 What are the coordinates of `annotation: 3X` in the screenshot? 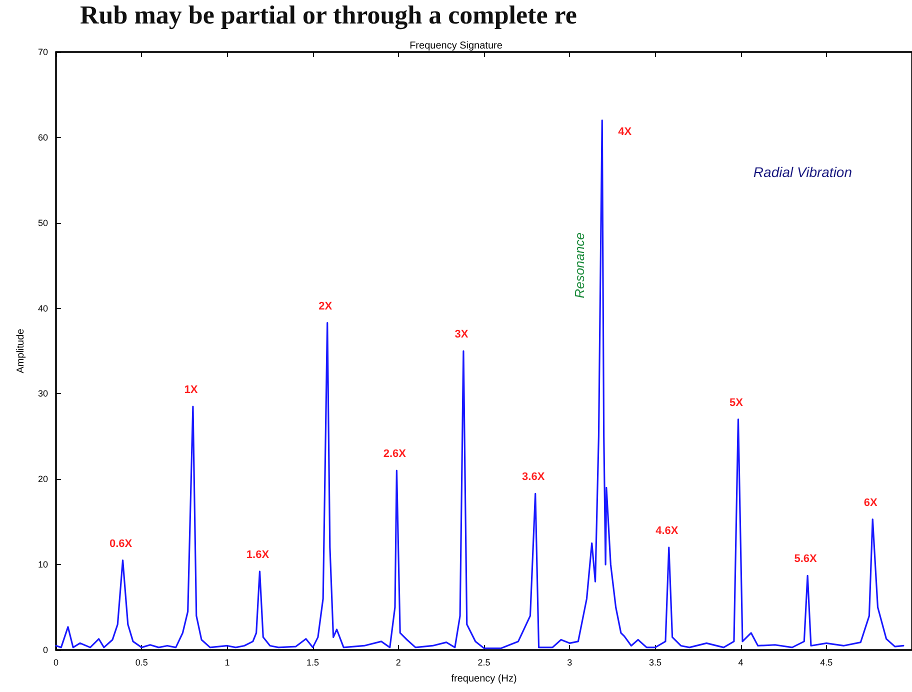 It's located at (461, 334).